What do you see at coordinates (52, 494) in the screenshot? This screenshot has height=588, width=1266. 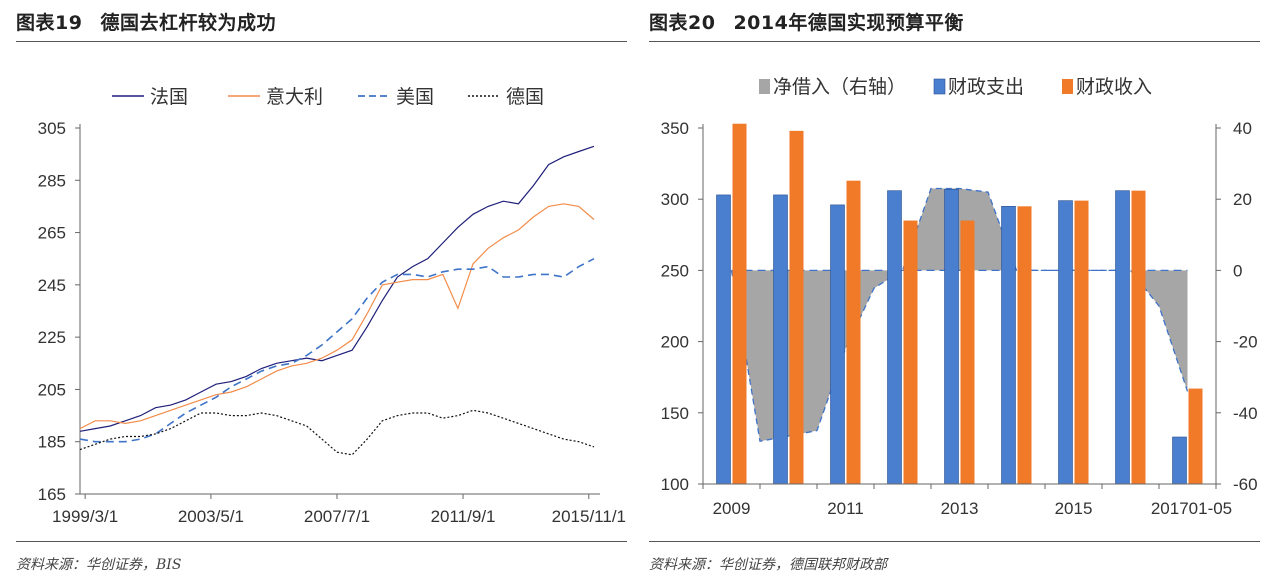 I see `y-tick-label: 165` at bounding box center [52, 494].